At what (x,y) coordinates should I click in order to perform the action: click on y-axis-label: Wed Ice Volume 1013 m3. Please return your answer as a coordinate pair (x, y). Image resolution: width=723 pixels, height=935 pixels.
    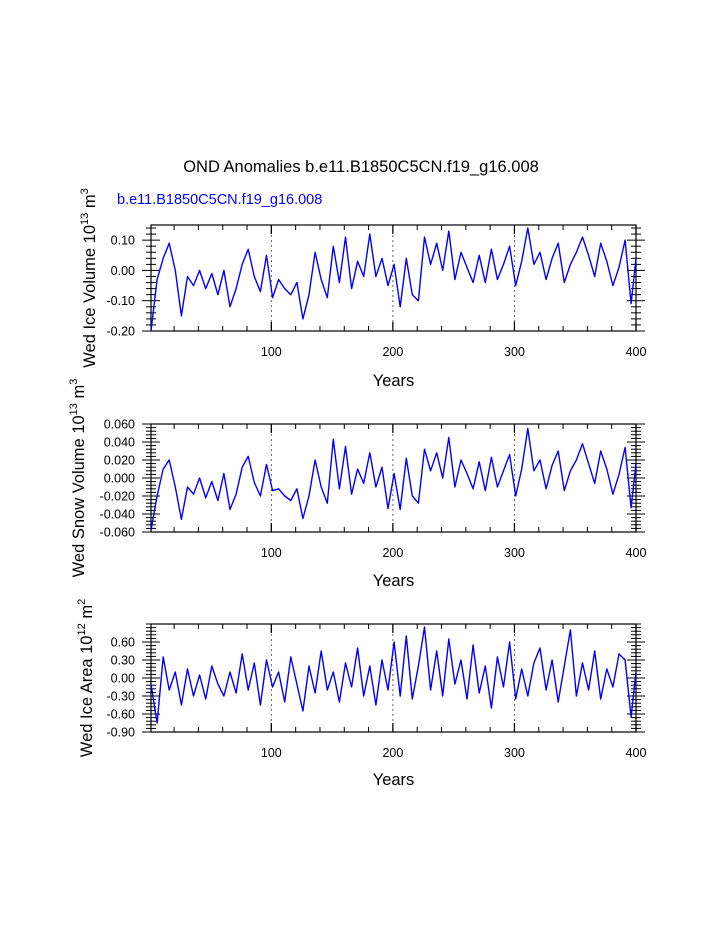
    Looking at the image, I should click on (89, 278).